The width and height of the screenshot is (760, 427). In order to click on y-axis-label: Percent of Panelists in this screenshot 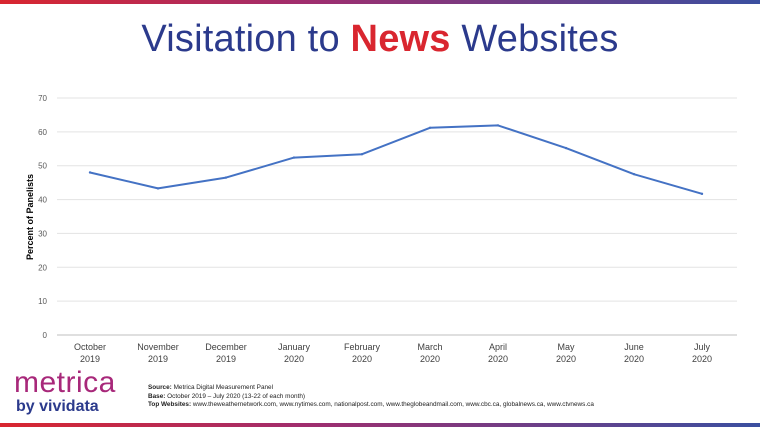, I will do `click(30, 217)`.